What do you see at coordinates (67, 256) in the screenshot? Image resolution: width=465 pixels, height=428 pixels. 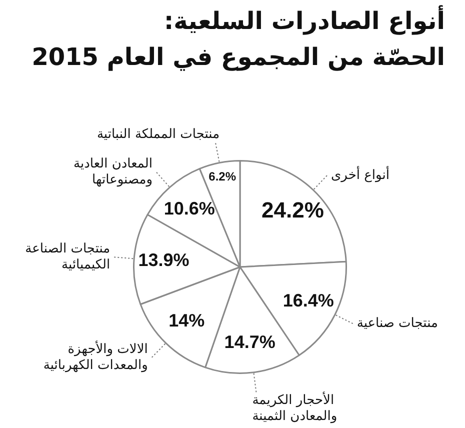 I see `slice-label: منتجات الصناعة الكيميائية` at bounding box center [67, 256].